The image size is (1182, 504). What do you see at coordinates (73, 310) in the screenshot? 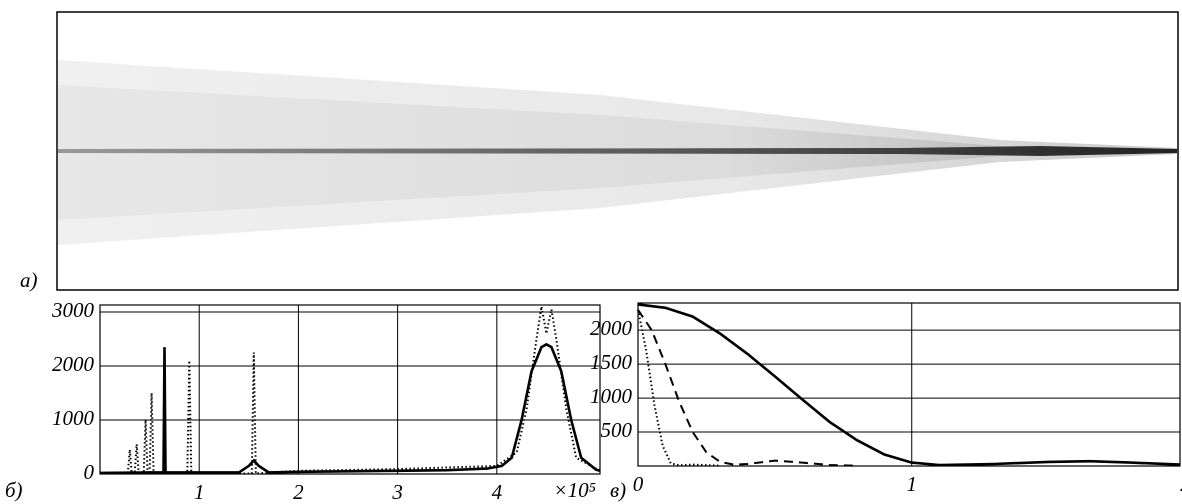
I see `y-tick-label: 3000` at bounding box center [73, 310].